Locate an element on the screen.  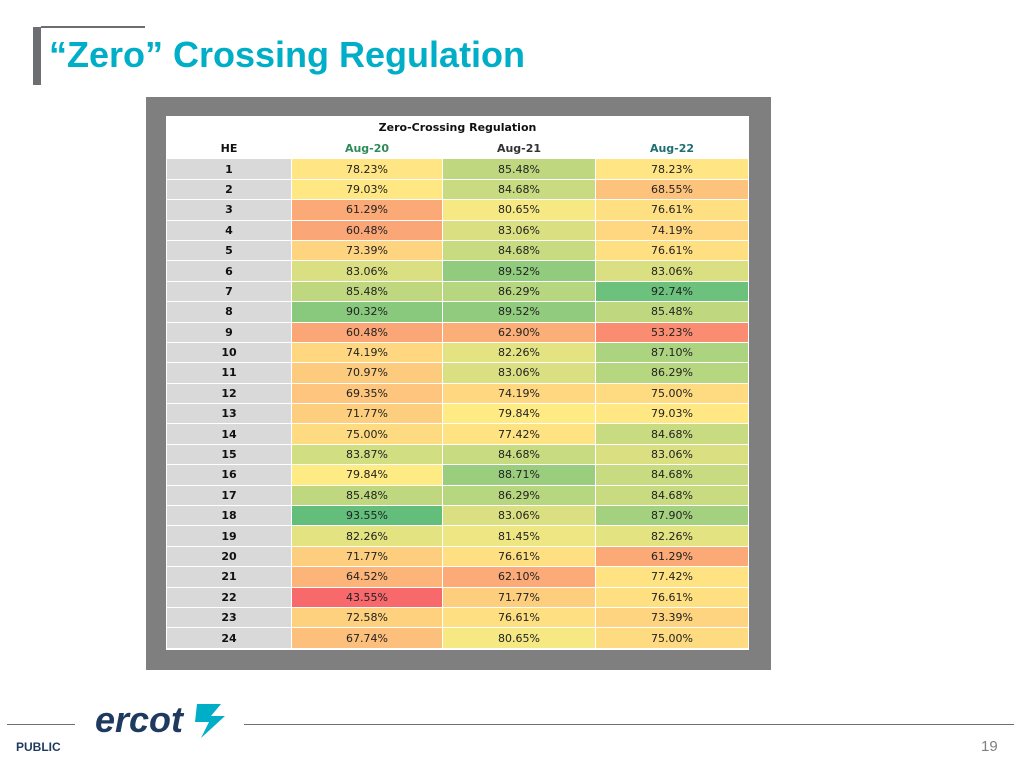
table-row: 17 85.48% 86.29% 84.68% is located at coordinates (457, 495).